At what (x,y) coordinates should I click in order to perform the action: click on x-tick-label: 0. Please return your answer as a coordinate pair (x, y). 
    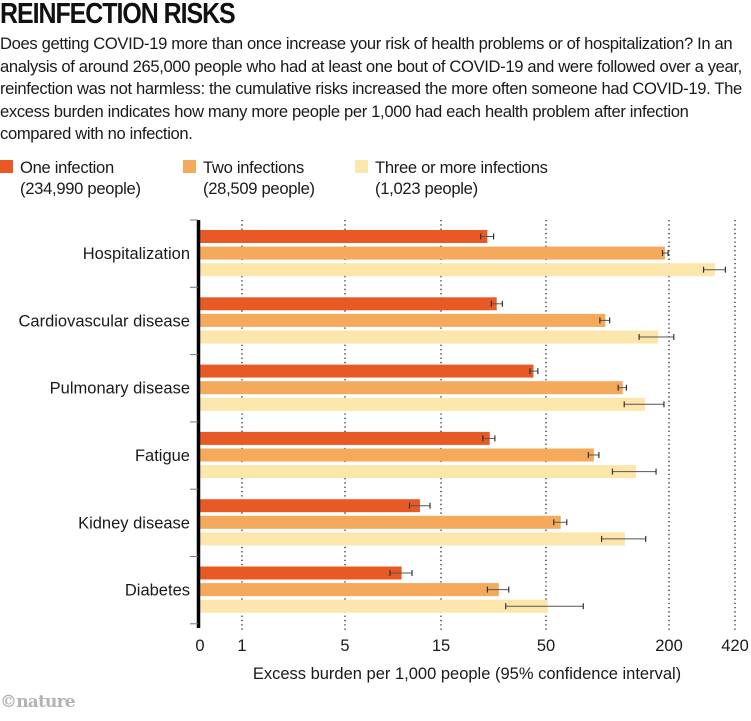
    Looking at the image, I should click on (199, 646).